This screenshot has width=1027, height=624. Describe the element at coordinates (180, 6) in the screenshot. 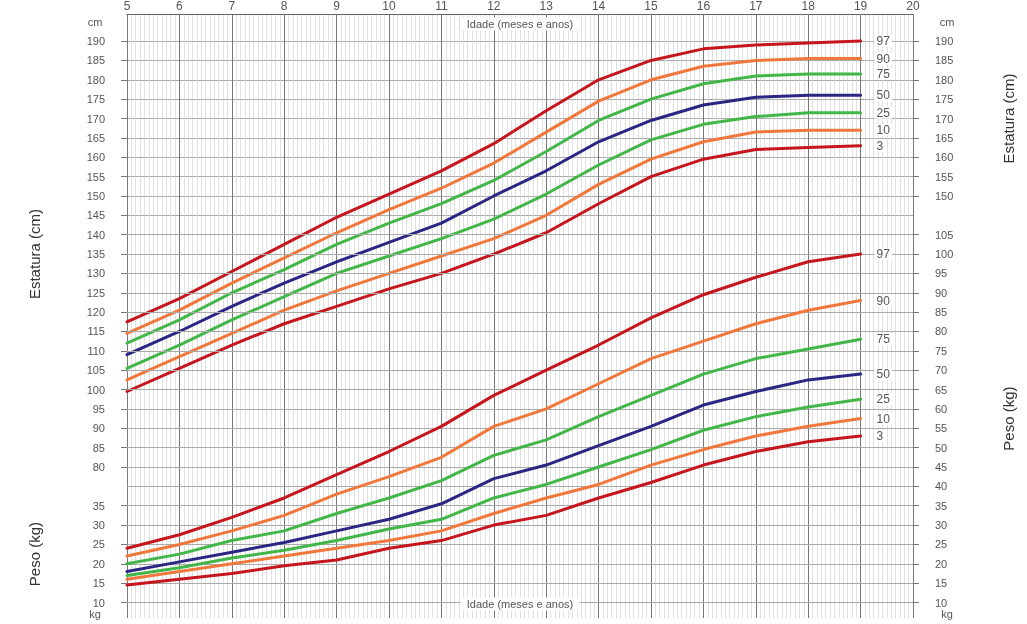

I see `x-tick-label: 6` at that location.